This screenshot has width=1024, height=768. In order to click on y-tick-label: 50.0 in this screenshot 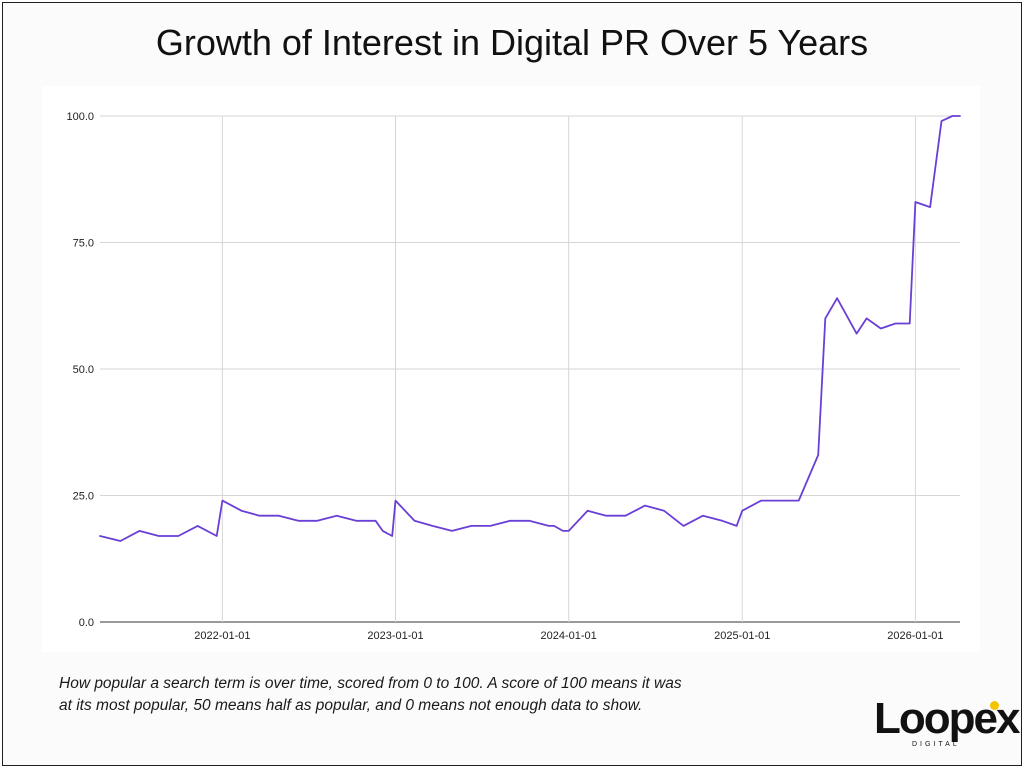, I will do `click(83, 370)`.